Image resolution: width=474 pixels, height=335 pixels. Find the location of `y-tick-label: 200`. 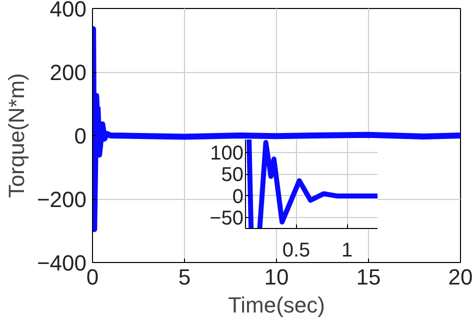

y-tick-label: 200 is located at coordinates (68, 72).